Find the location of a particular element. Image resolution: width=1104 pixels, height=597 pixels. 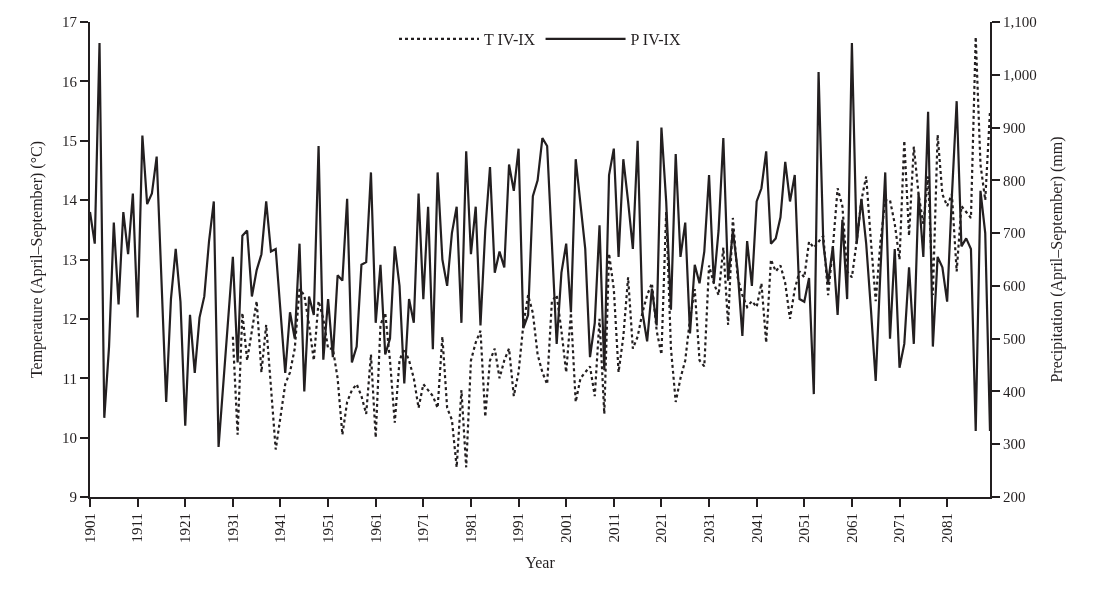

y2-tick-label: 900 is located at coordinates (1014, 127).